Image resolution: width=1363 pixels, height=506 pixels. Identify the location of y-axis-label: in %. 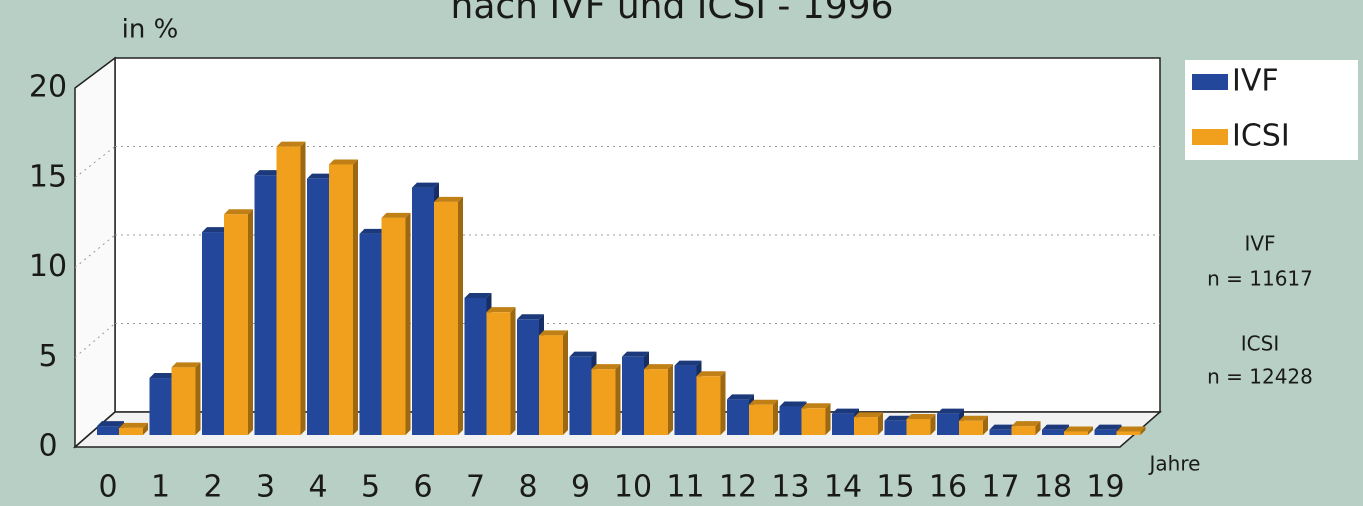
(150, 30).